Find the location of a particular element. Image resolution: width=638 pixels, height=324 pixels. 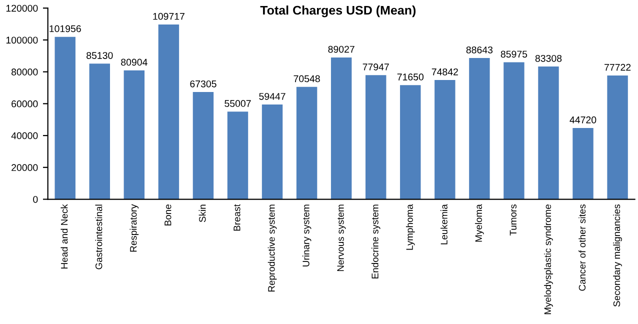

y-tick-label: 60000 is located at coordinates (25, 104).